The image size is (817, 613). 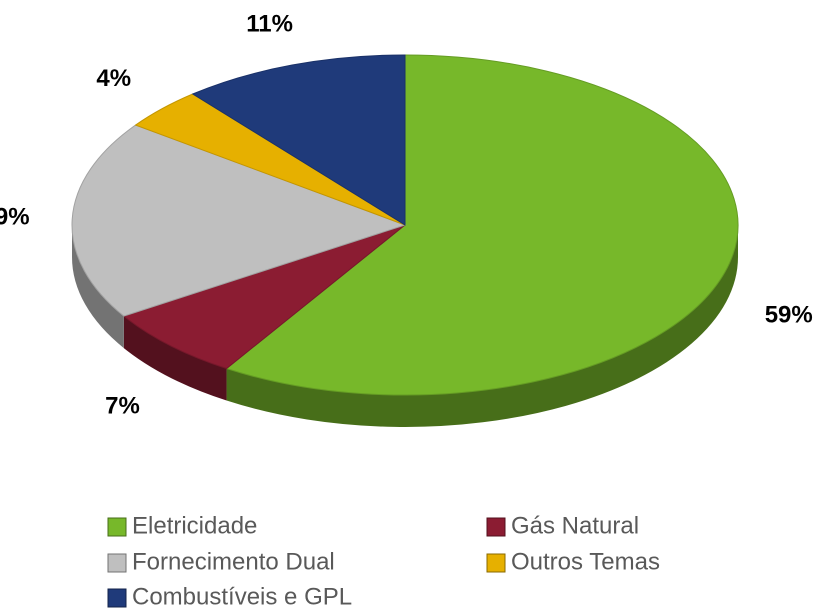 I want to click on legend-label: Eletricidade, so click(x=194, y=525).